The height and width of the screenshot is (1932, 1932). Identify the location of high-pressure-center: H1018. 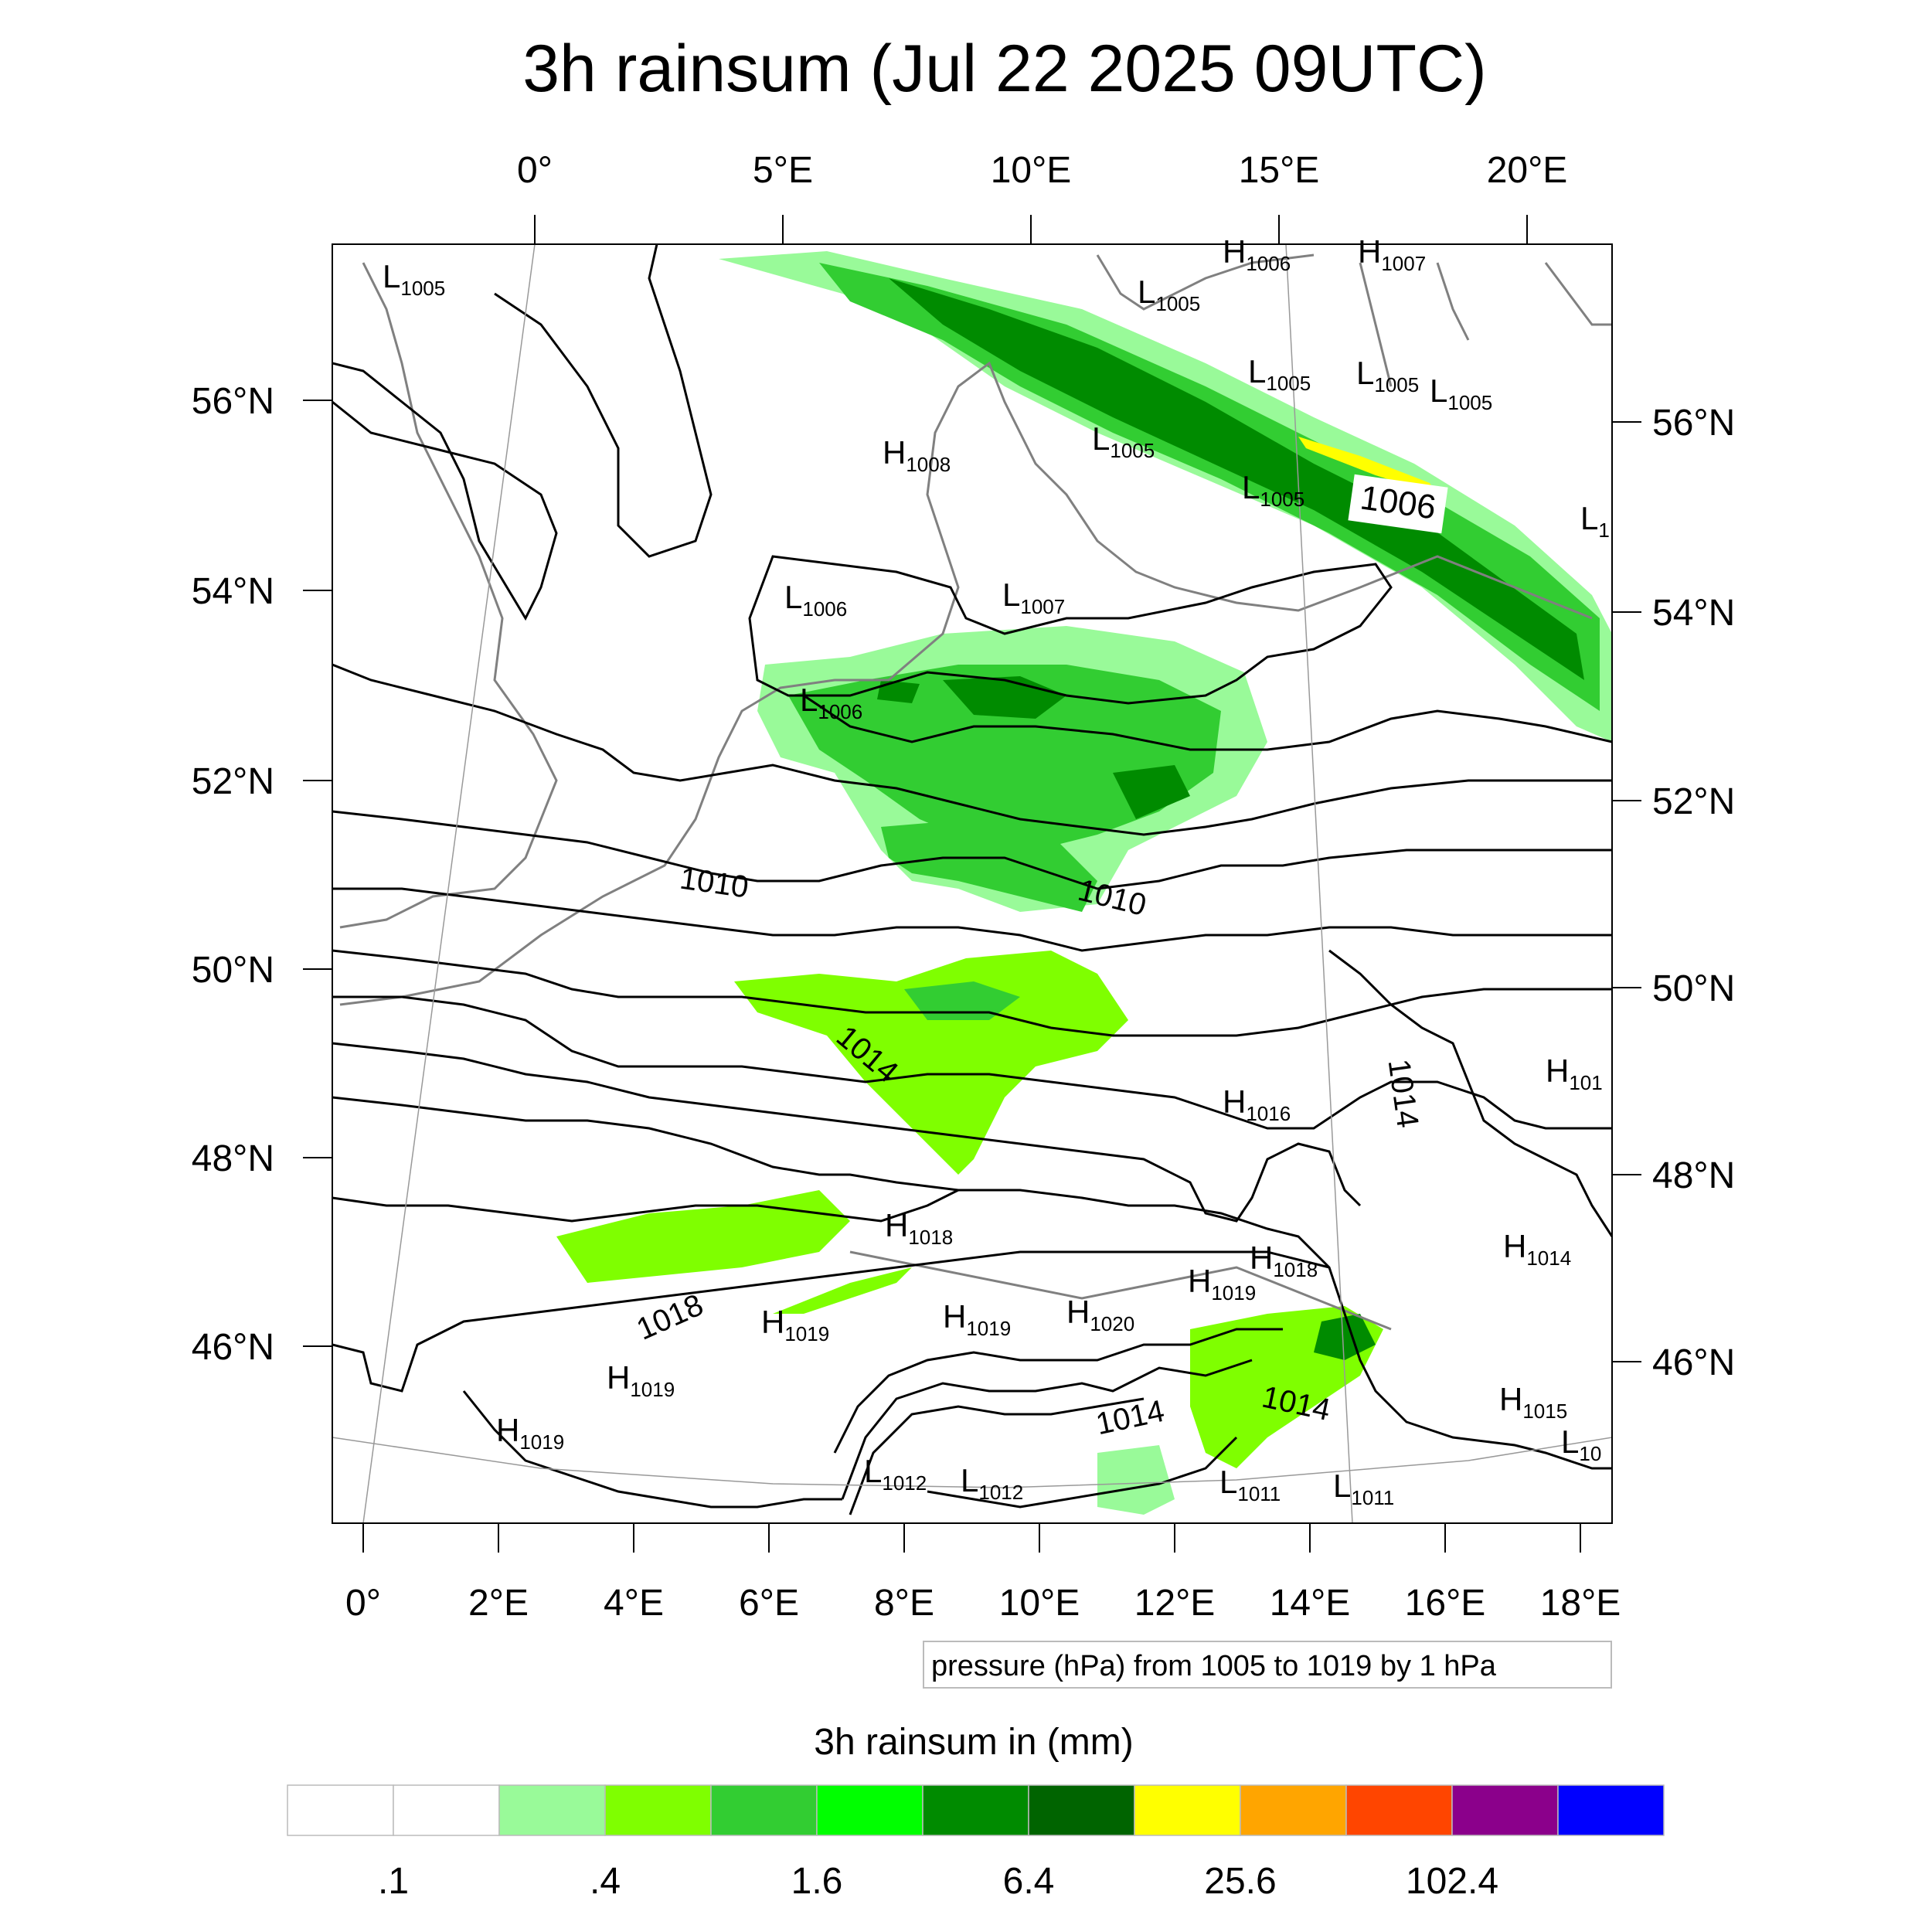
(919, 1228).